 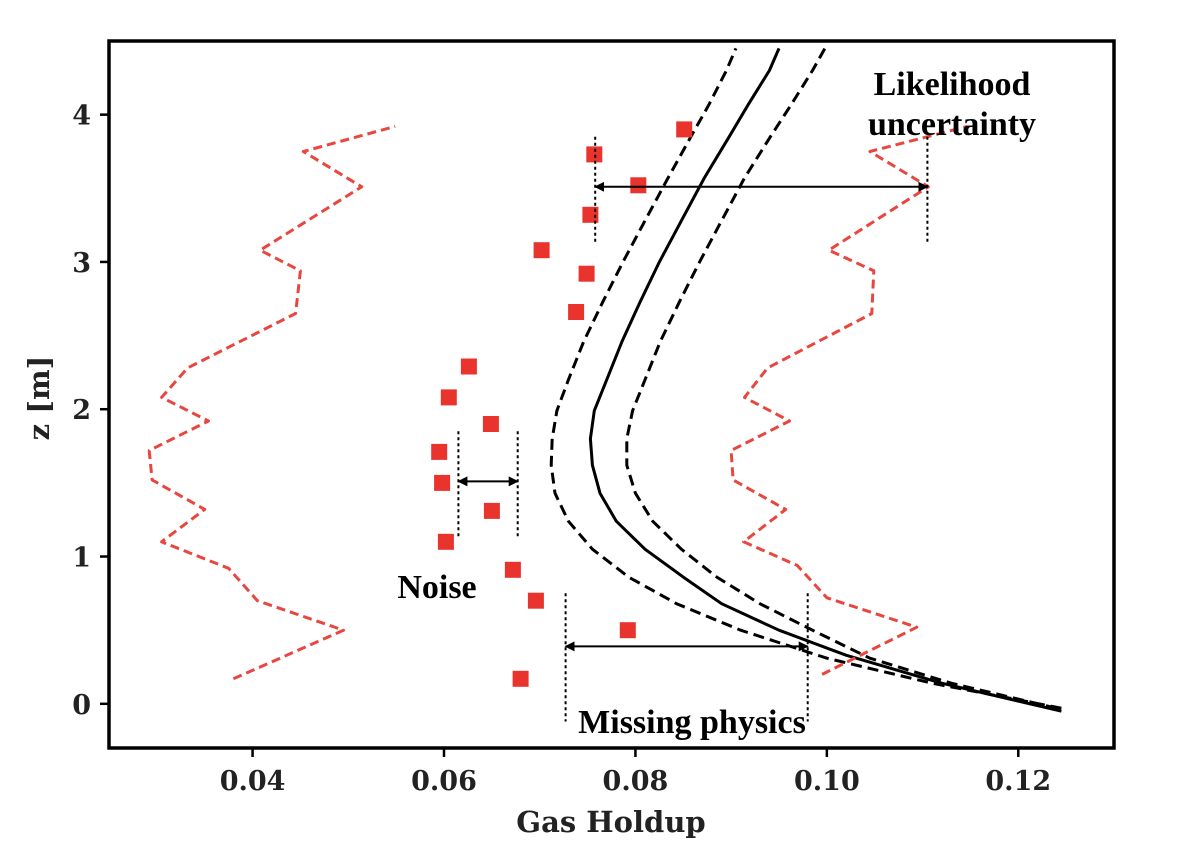 What do you see at coordinates (610, 822) in the screenshot?
I see `x-axis-title: Gas Holdup` at bounding box center [610, 822].